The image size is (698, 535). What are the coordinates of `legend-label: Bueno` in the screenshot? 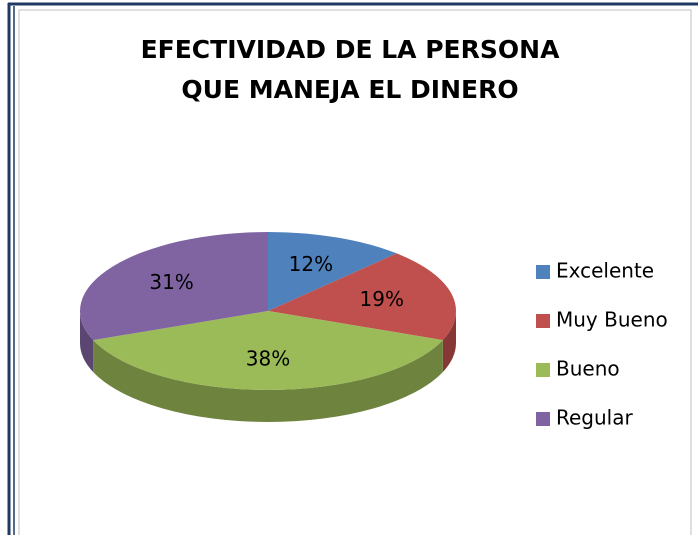 It's located at (588, 369).